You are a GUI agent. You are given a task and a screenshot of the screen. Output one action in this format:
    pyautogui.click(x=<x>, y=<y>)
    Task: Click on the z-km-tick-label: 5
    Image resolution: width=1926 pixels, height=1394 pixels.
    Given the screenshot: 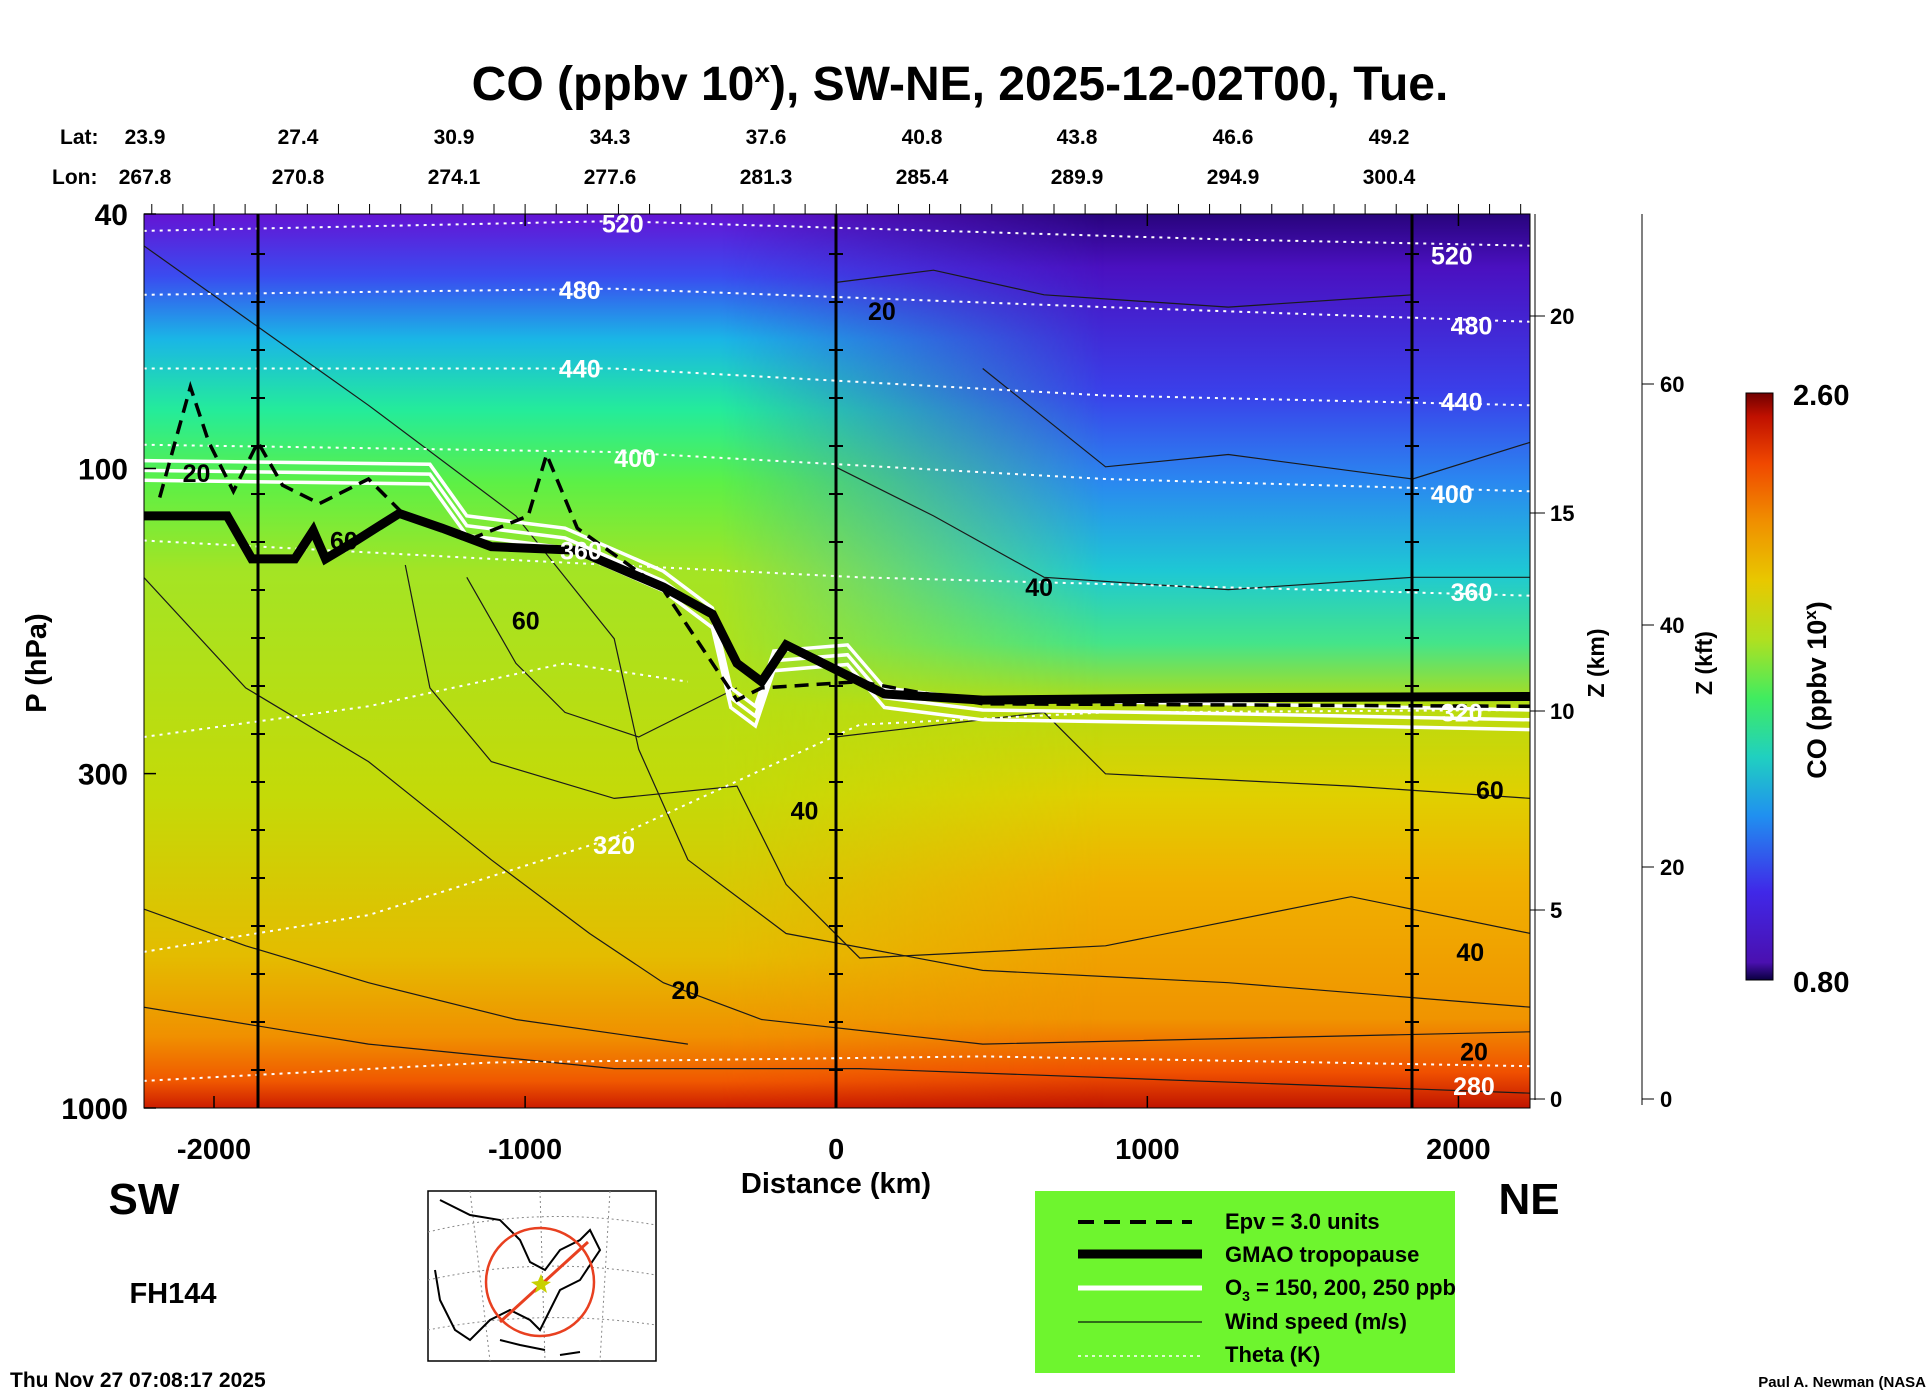 What is the action you would take?
    pyautogui.click(x=1556, y=910)
    